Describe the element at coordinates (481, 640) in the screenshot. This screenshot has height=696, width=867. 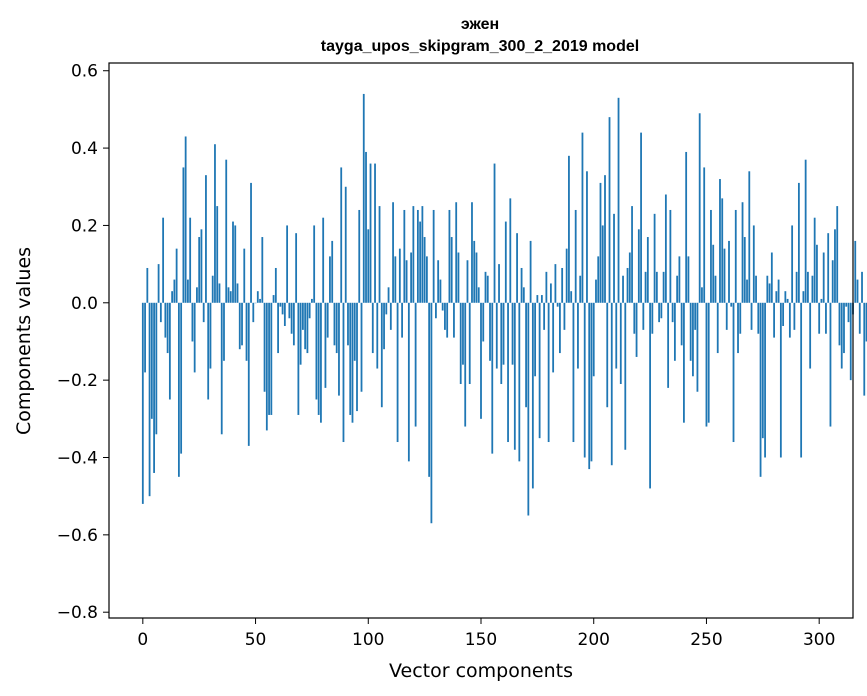
I see `x-tick-label-150: 150` at that location.